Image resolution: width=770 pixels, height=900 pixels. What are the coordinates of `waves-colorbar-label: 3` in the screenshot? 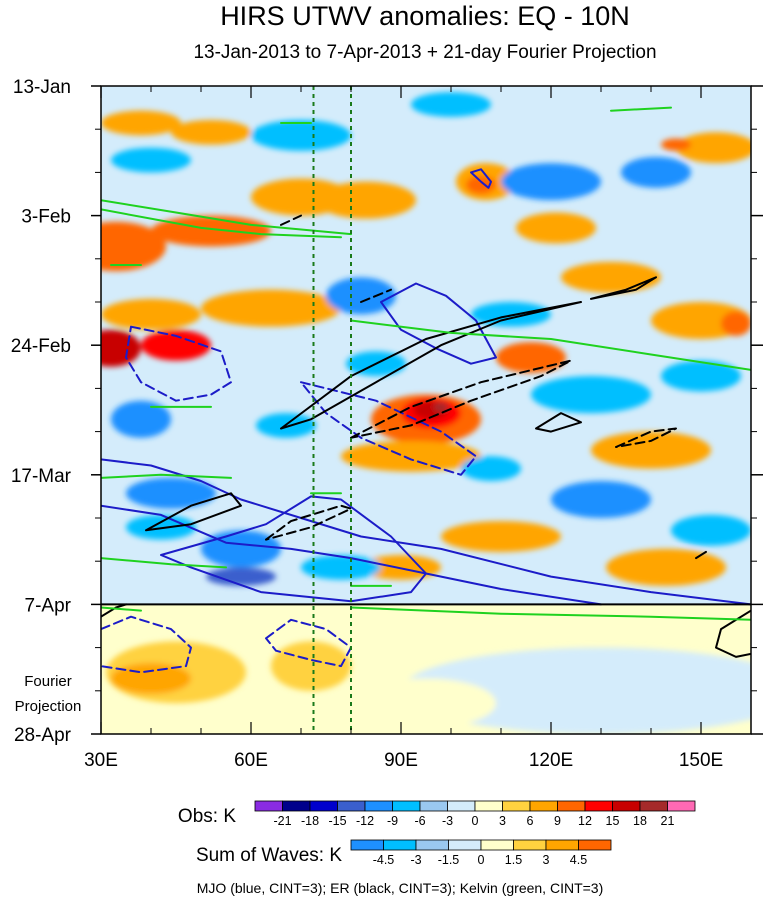 It's located at (546, 860).